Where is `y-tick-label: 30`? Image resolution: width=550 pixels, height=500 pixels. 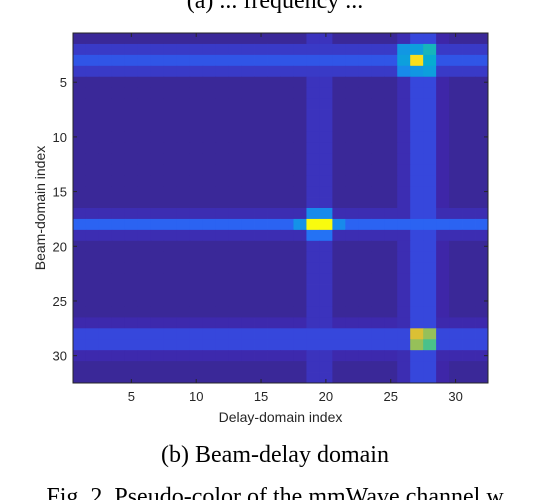
y-tick-label: 30 is located at coordinates (60, 356).